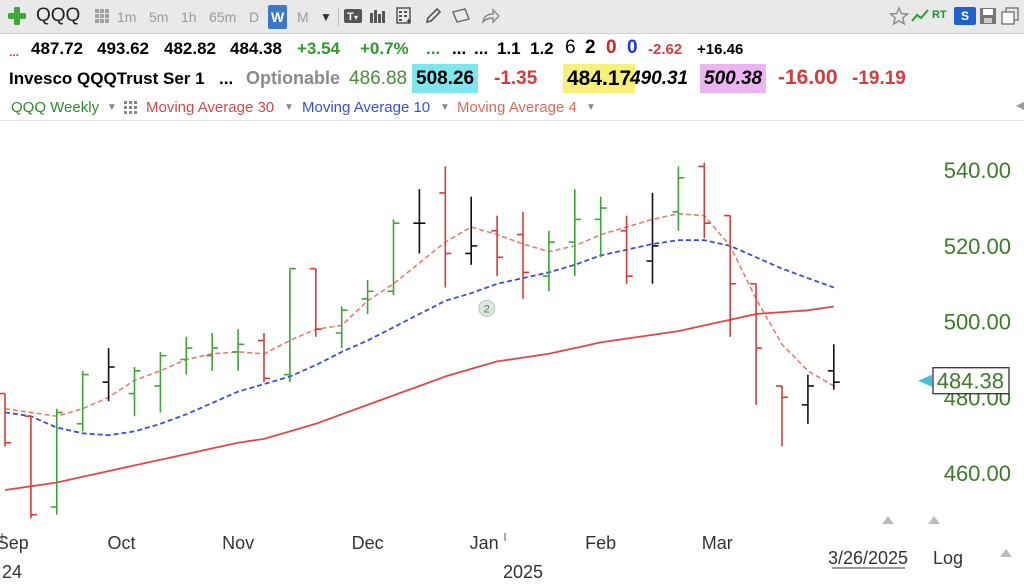 Image resolution: width=1024 pixels, height=587 pixels. I want to click on quote-stat-4: 2, so click(590, 47).